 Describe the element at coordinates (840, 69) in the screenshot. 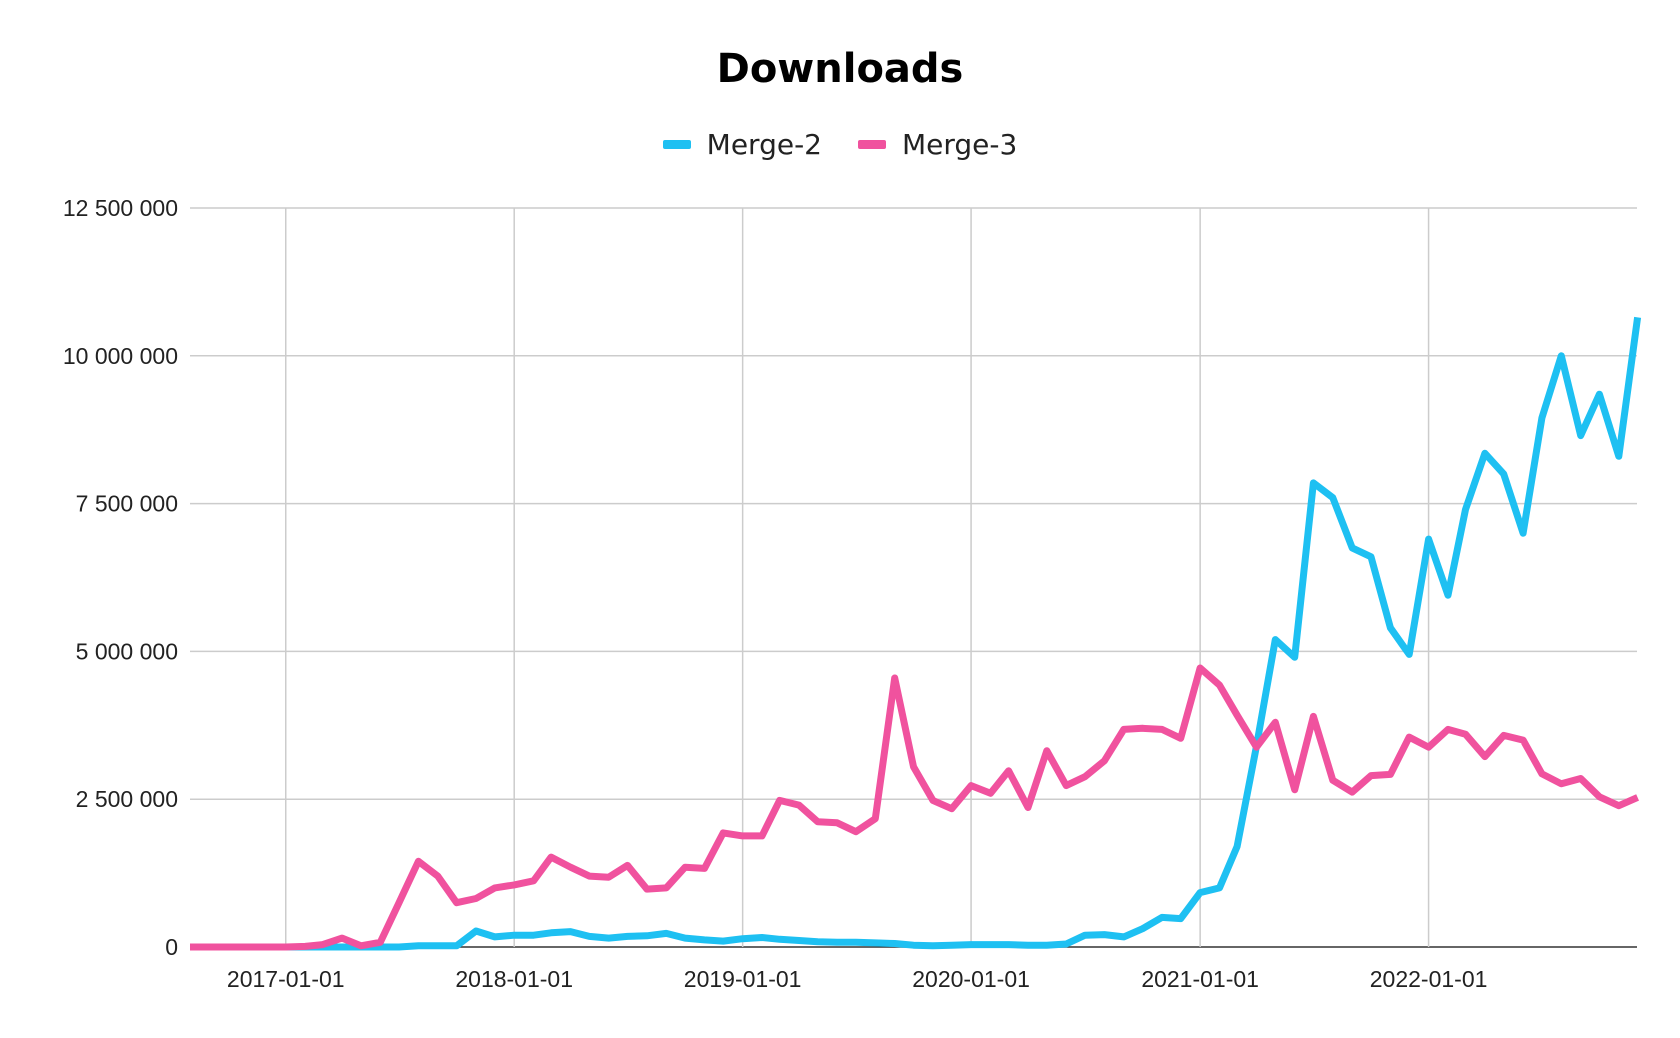

I see `chart-title: Downloads` at that location.